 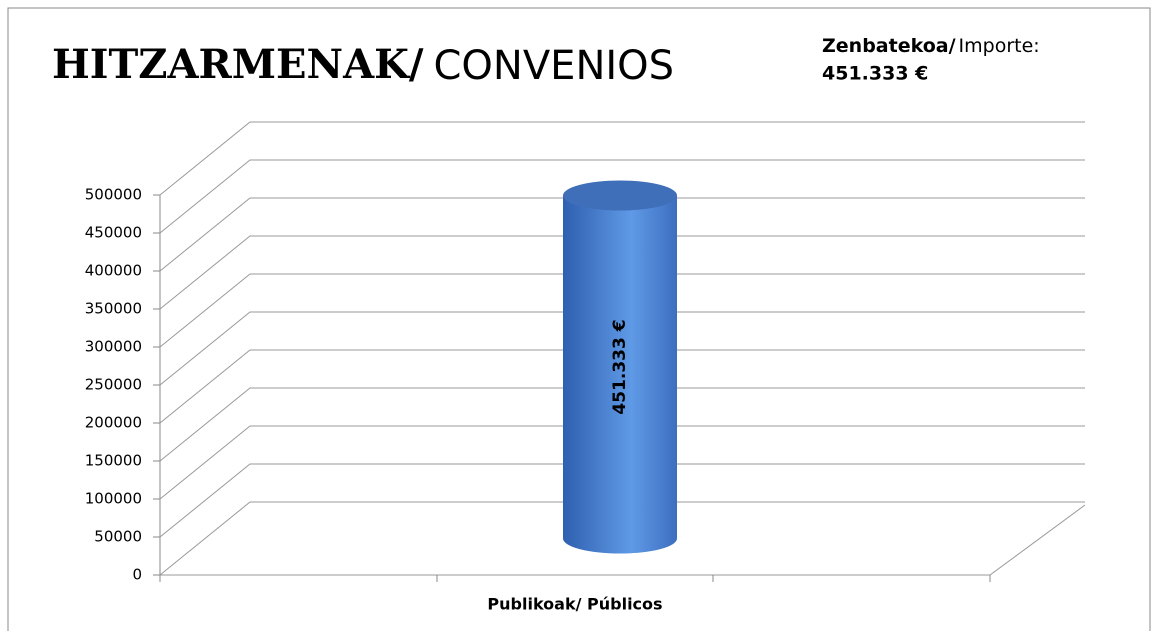 What do you see at coordinates (137, 575) in the screenshot?
I see `y-tick-label: 0` at bounding box center [137, 575].